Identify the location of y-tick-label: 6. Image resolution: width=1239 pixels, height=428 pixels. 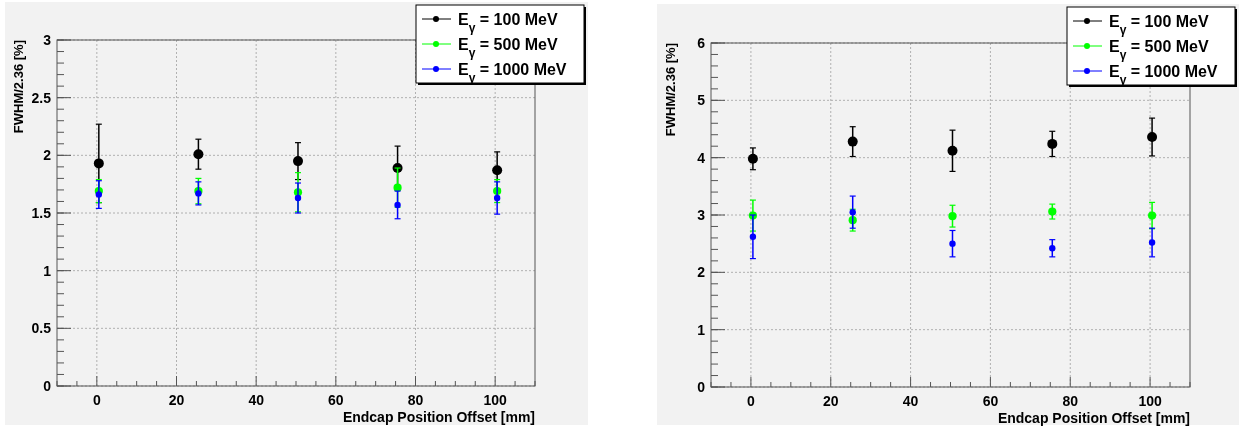
(701, 43).